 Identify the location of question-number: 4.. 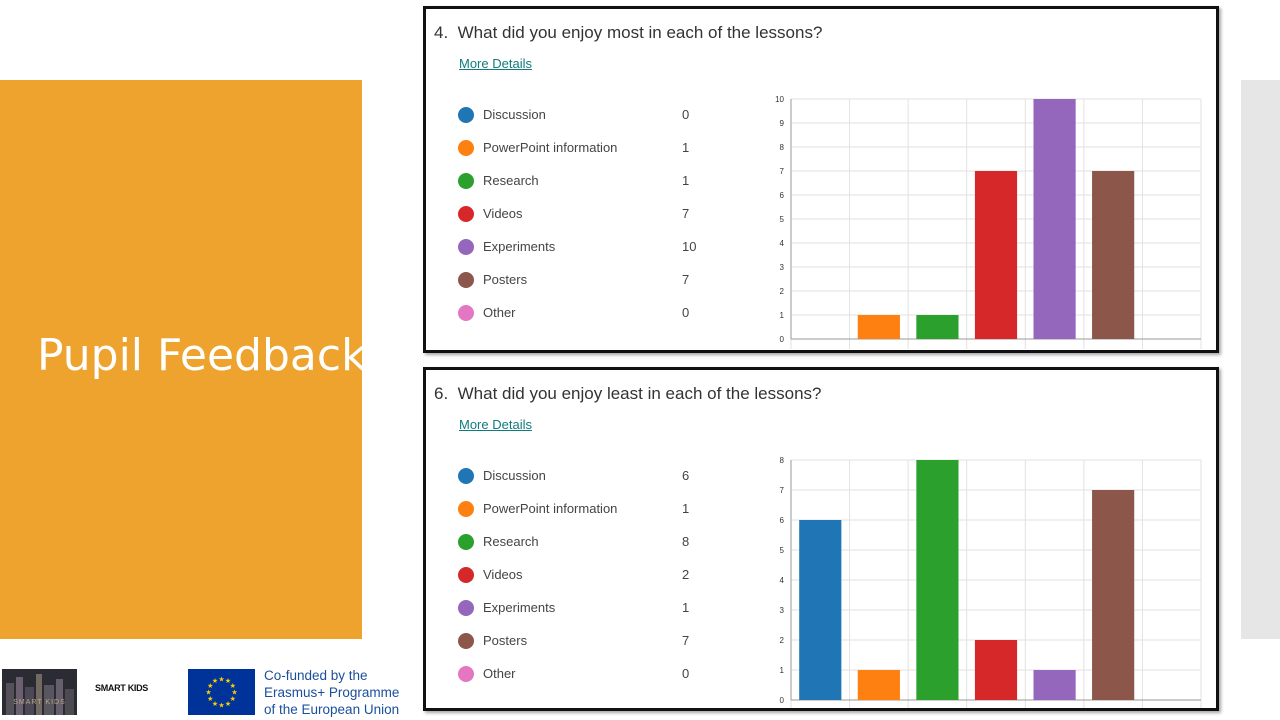
(441, 32).